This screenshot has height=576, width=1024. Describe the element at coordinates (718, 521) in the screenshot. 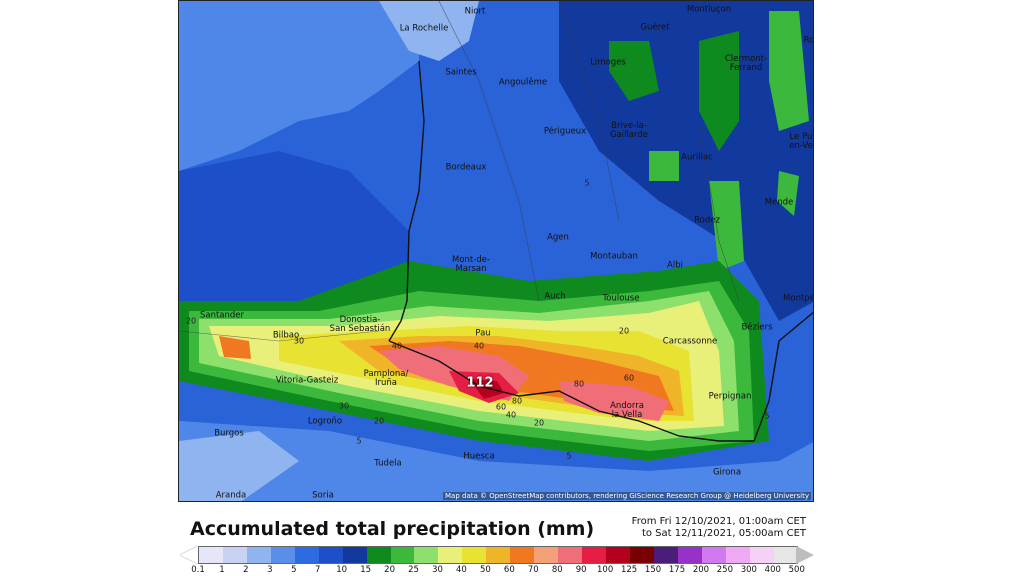

I see `date-from: From Fri 12/10/2021, 01:00am CET` at that location.